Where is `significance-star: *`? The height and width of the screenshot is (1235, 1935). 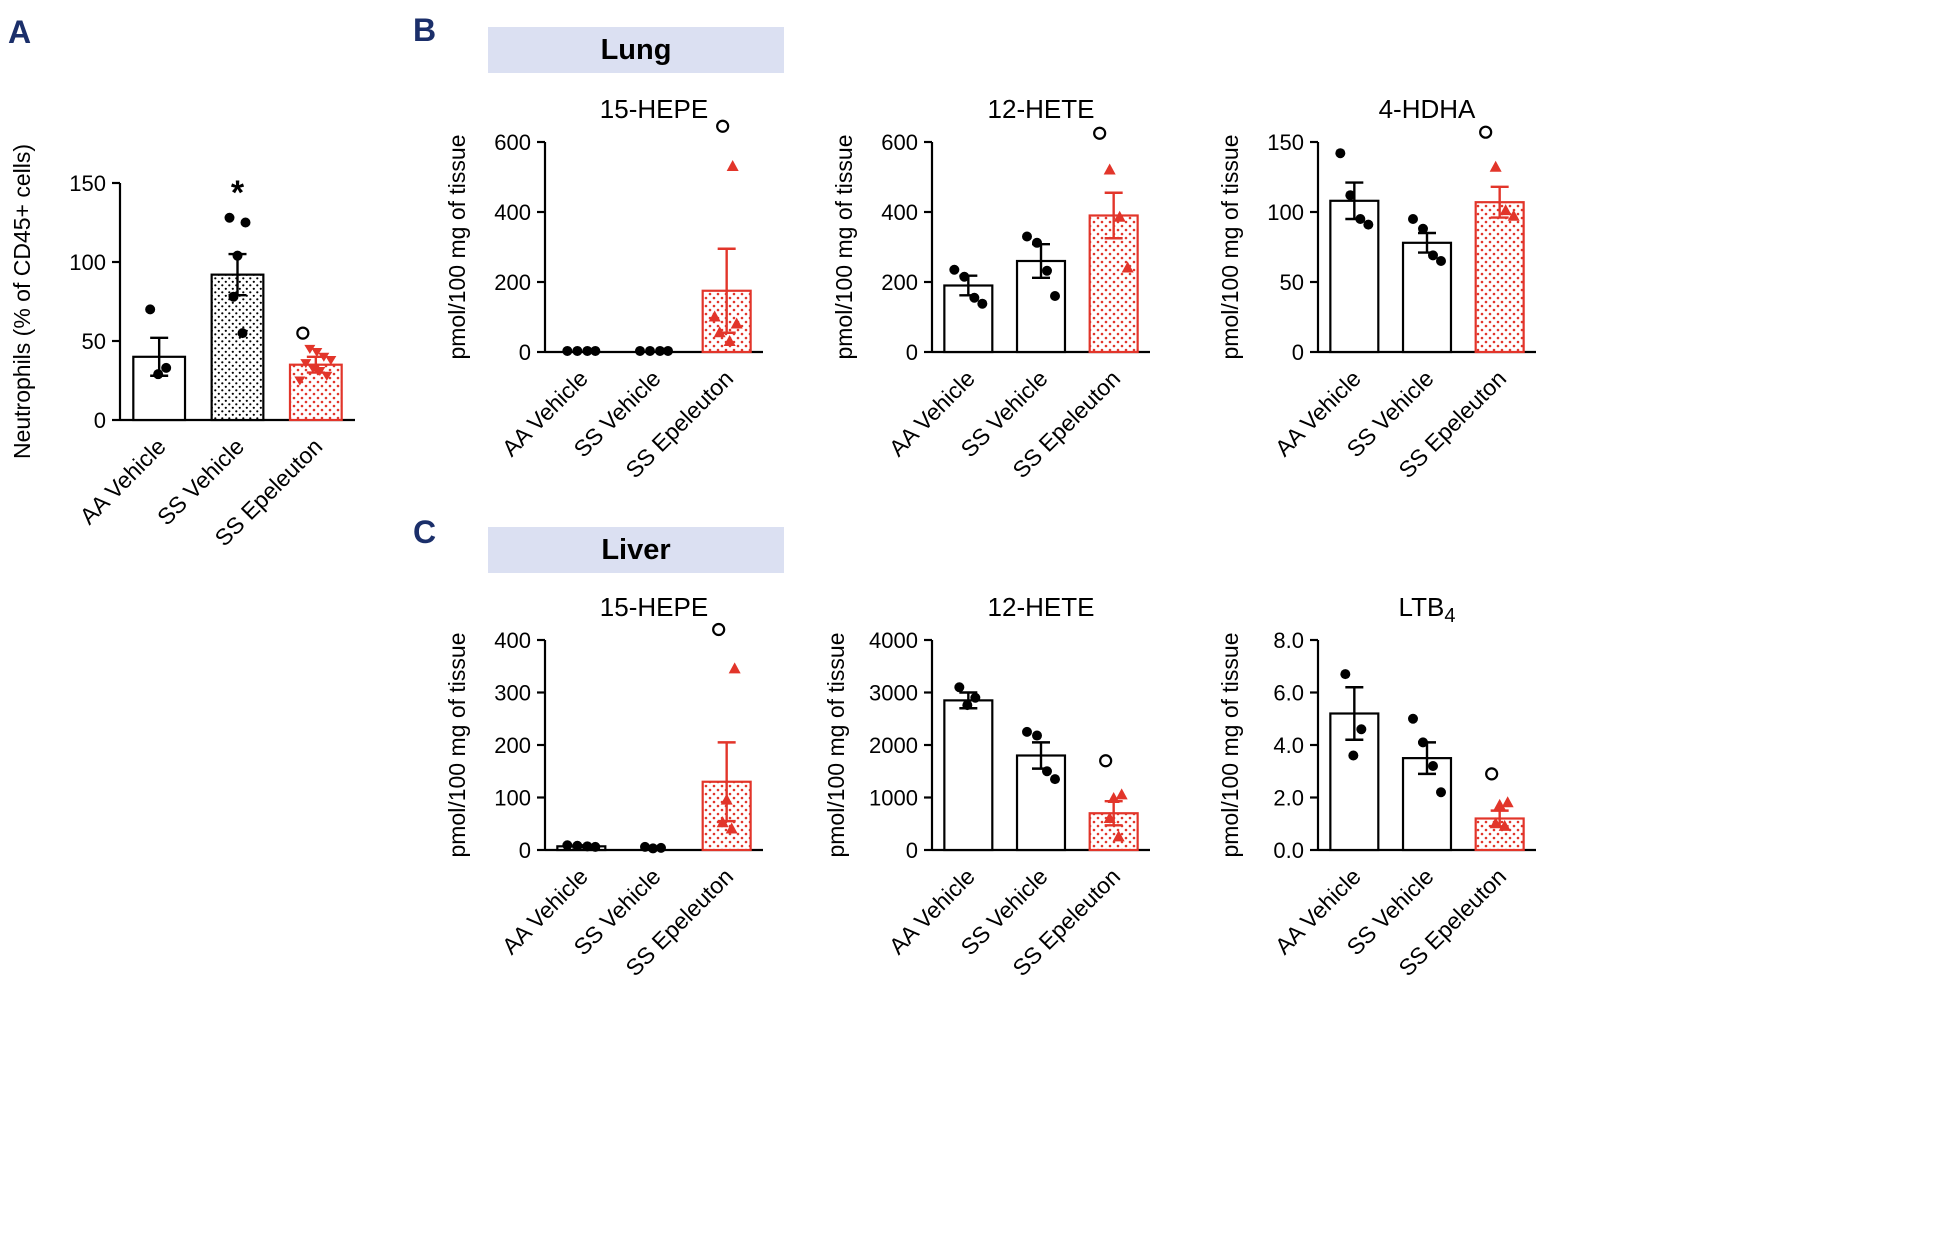 significance-star: * is located at coordinates (238, 193).